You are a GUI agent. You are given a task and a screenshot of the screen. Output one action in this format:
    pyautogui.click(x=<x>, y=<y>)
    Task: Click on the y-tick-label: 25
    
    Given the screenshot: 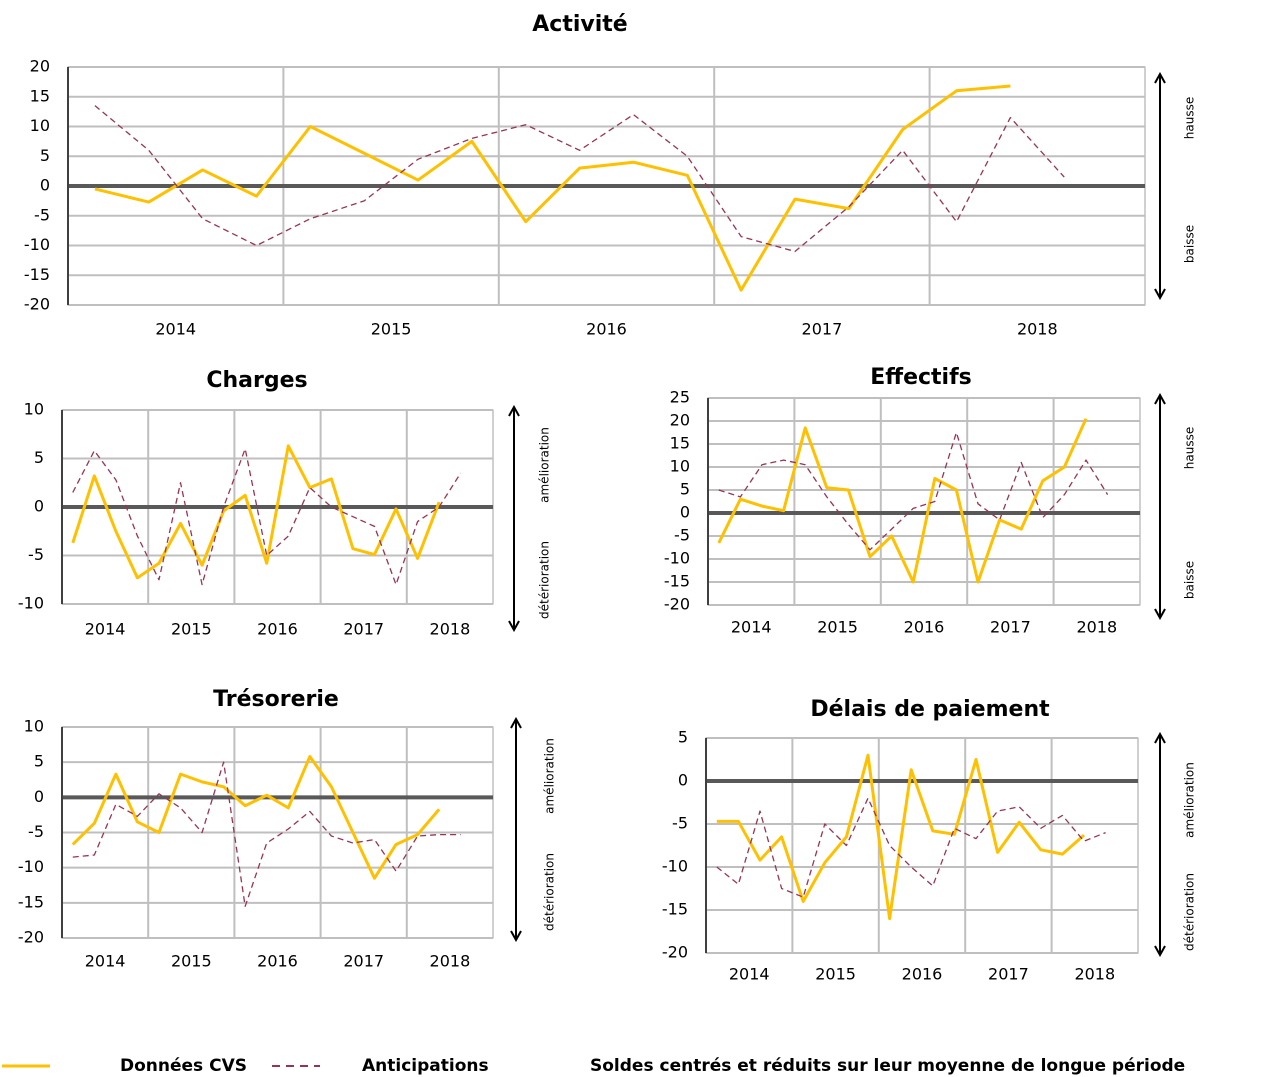 What is the action you would take?
    pyautogui.click(x=680, y=397)
    